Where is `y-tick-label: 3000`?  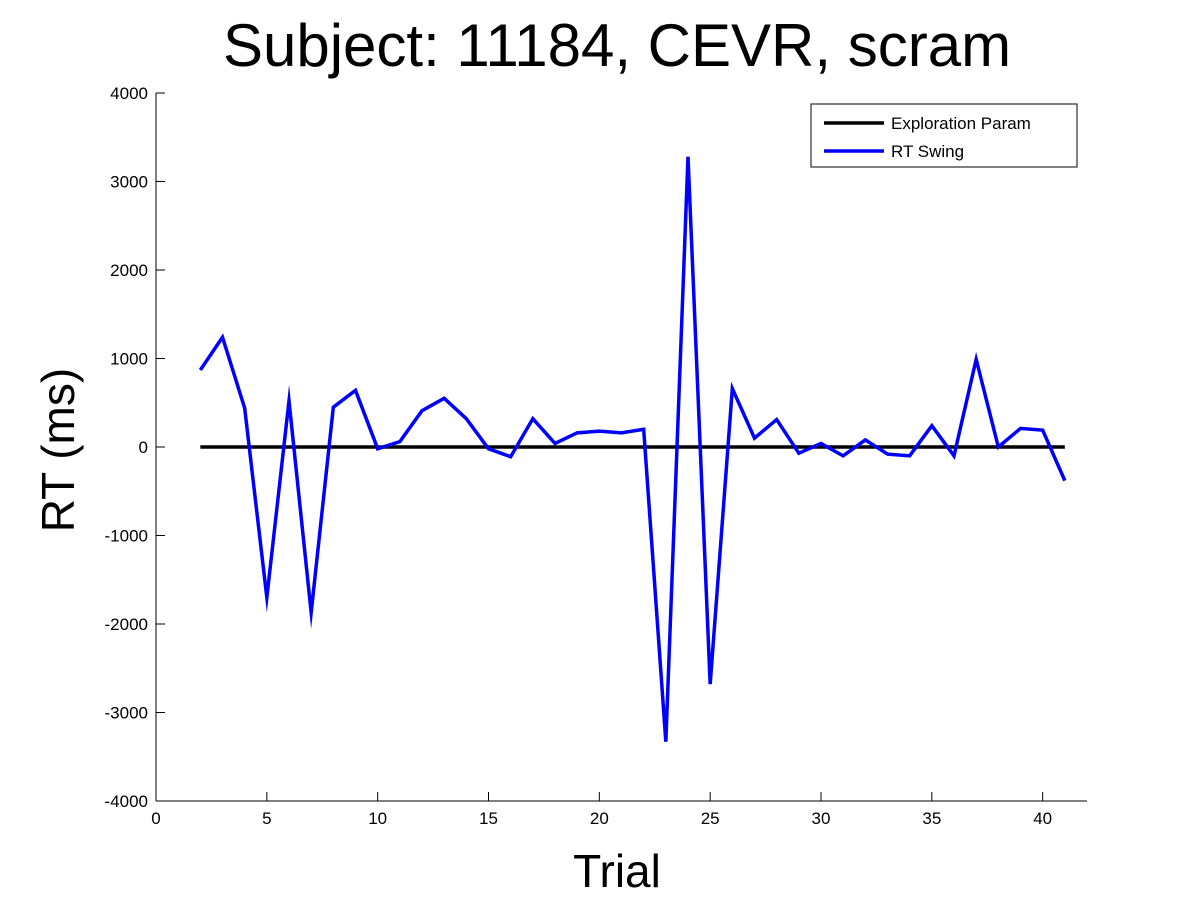
y-tick-label: 3000 is located at coordinates (129, 182).